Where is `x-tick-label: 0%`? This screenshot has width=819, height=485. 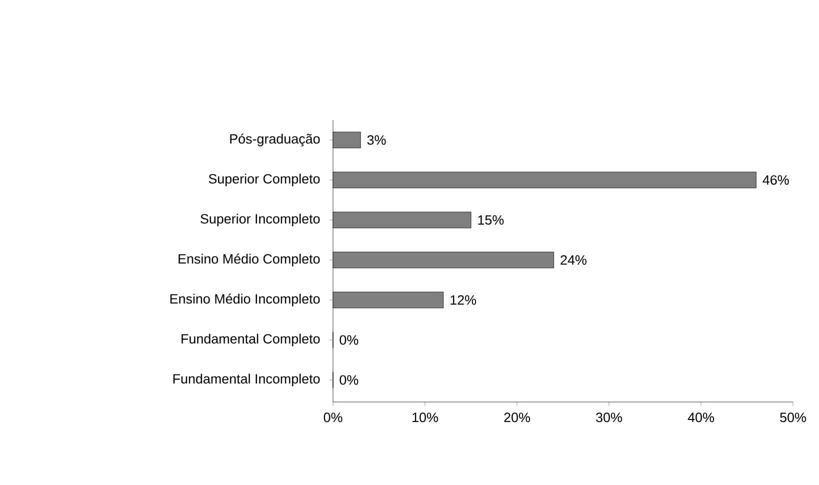
x-tick-label: 0% is located at coordinates (333, 417).